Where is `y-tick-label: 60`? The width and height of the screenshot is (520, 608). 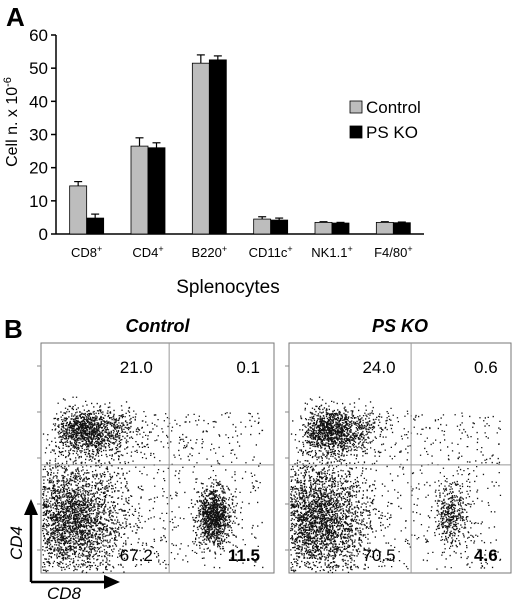
y-tick-label: 60 is located at coordinates (38, 35).